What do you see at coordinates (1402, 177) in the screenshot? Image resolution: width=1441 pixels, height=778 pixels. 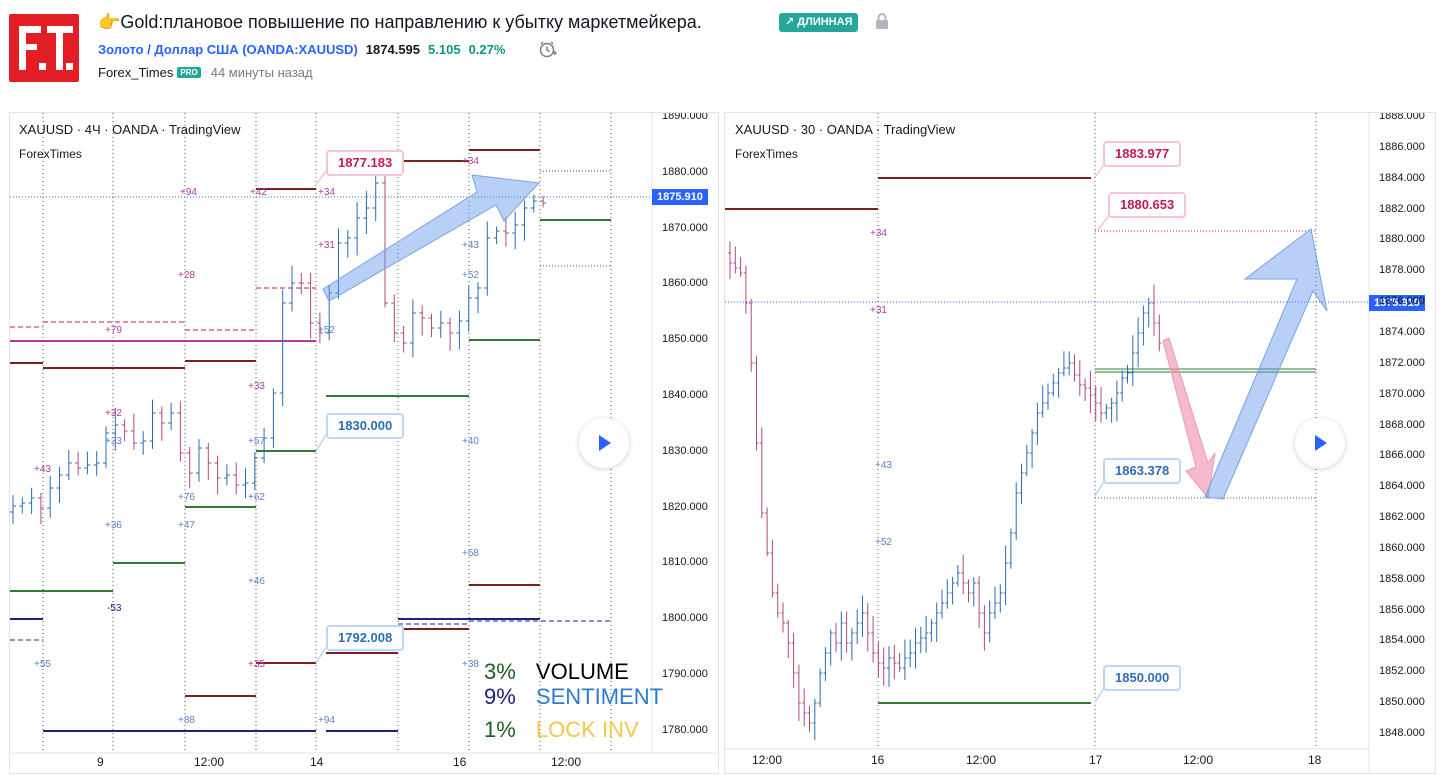 I see `price-axis-label: 1884.000` at bounding box center [1402, 177].